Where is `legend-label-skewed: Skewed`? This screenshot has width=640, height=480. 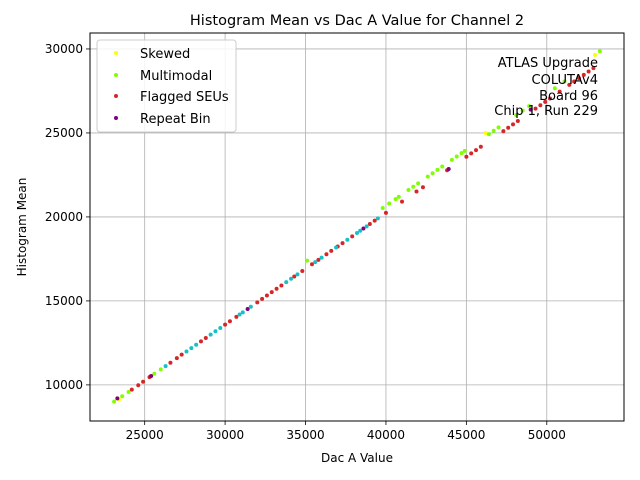 legend-label-skewed: Skewed is located at coordinates (165, 54).